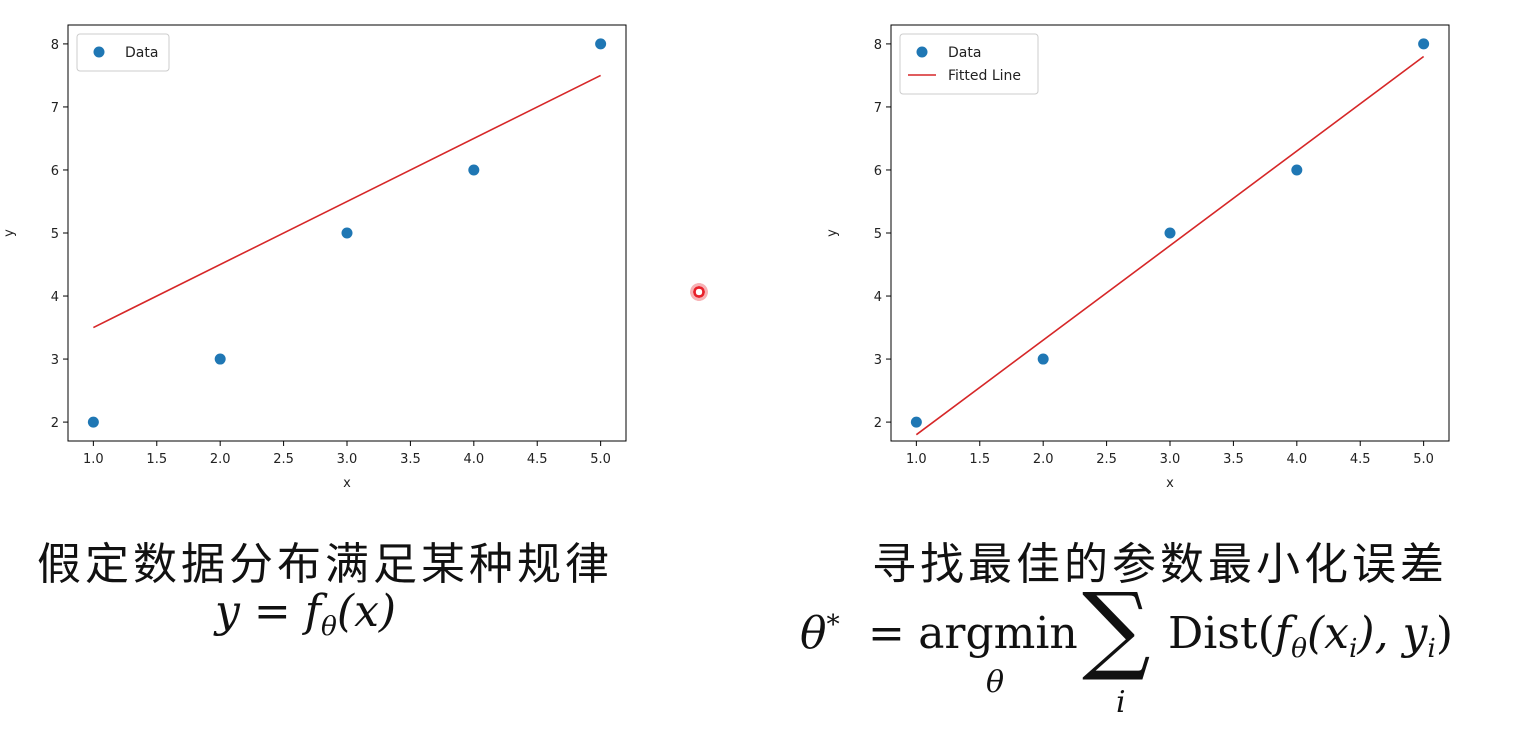  I want to click on fitted-line, so click(347, 201).